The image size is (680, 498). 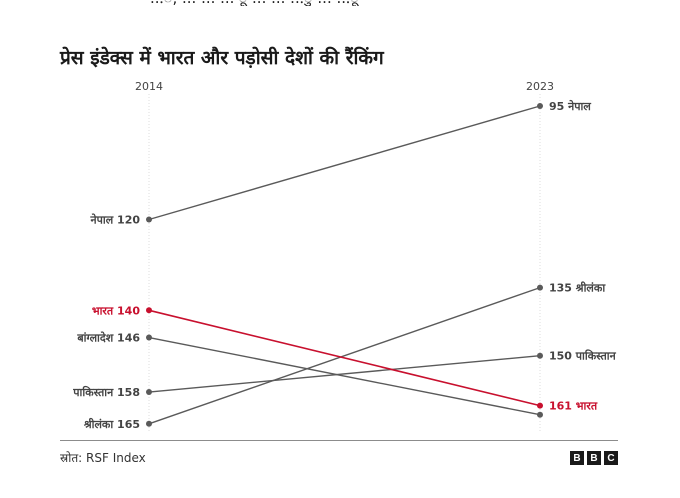 What do you see at coordinates (103, 458) in the screenshot?
I see `source-note: स्रोत: RSF Index` at bounding box center [103, 458].